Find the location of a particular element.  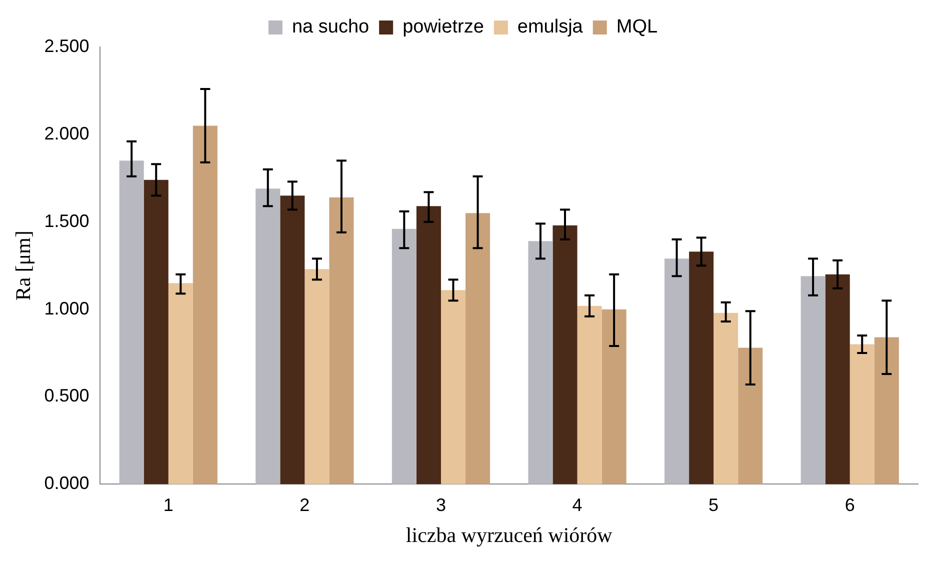

legend-label: emulsja is located at coordinates (550, 27).